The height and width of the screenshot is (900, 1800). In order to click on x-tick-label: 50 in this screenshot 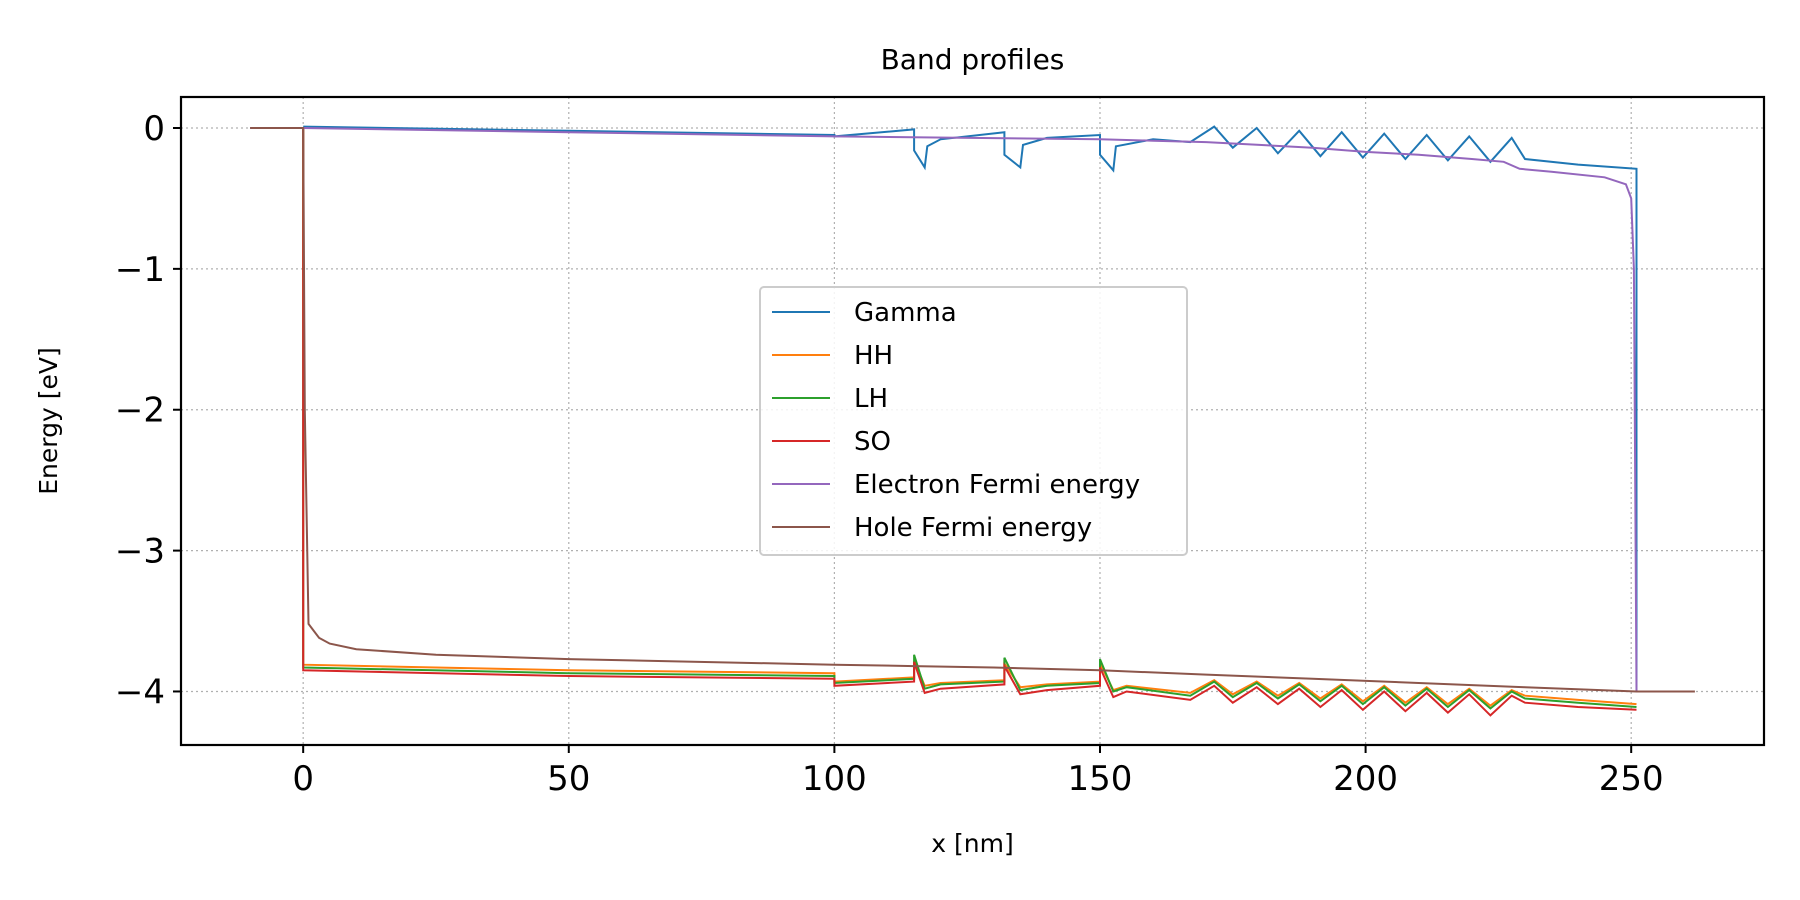, I will do `click(568, 779)`.